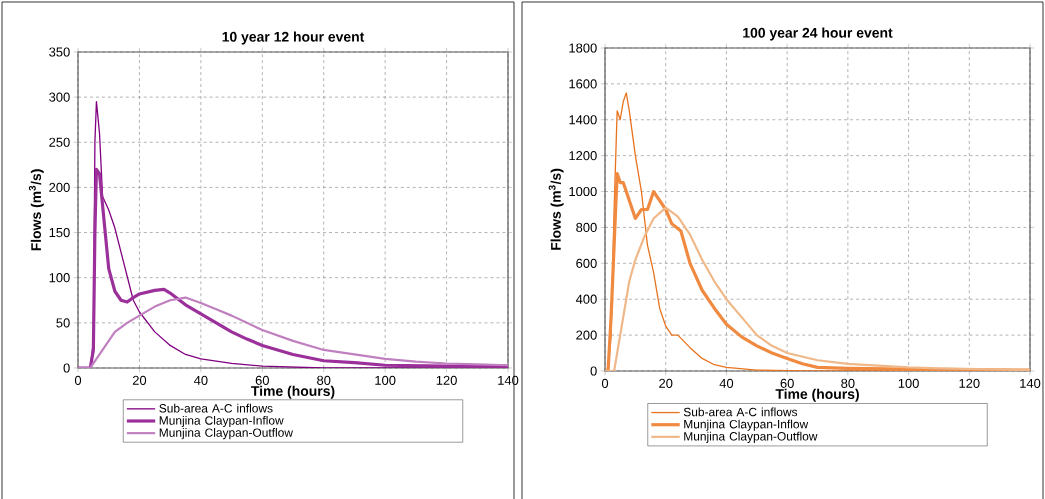 The width and height of the screenshot is (1045, 499). I want to click on y-tick-label: 600, so click(586, 263).